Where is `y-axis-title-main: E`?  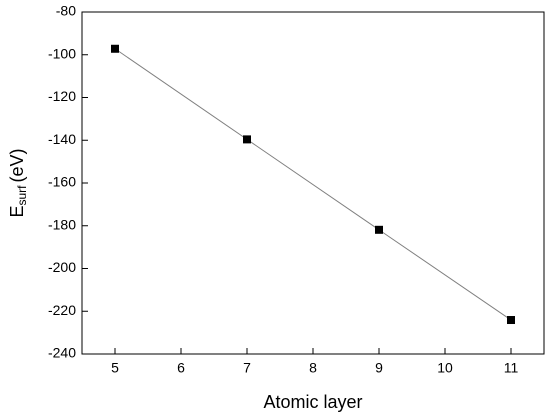 y-axis-title-main: E is located at coordinates (17, 212).